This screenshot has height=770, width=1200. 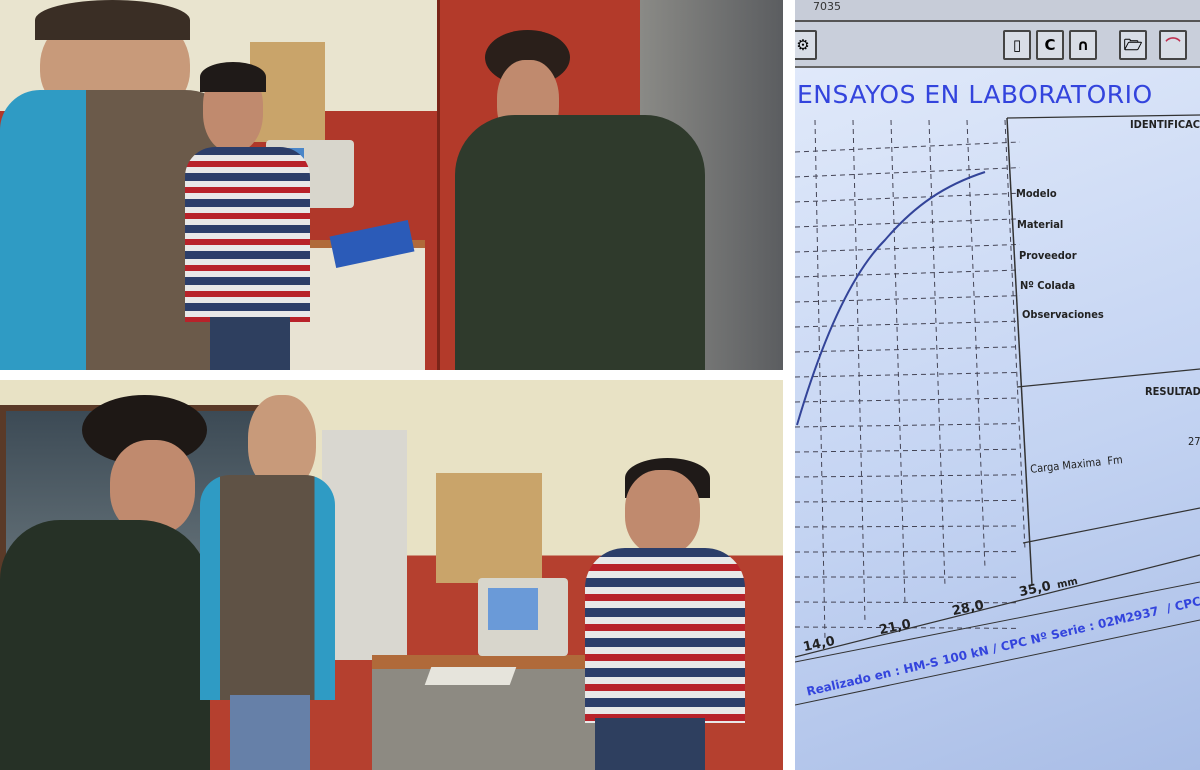 What do you see at coordinates (997, 11) in the screenshot?
I see `screen-top-bar: 7035` at bounding box center [997, 11].